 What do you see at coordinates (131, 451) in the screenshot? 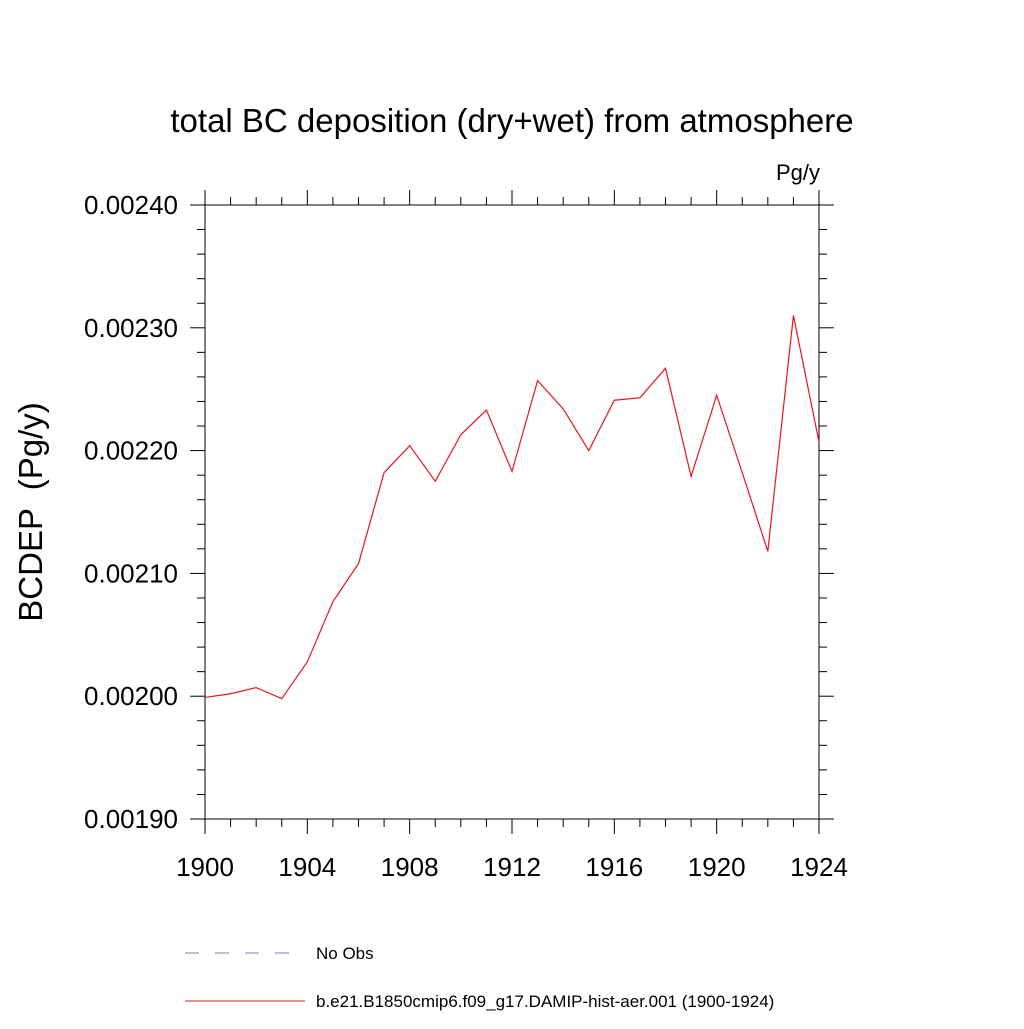
I see `y-tick-label: 0.00220` at bounding box center [131, 451].